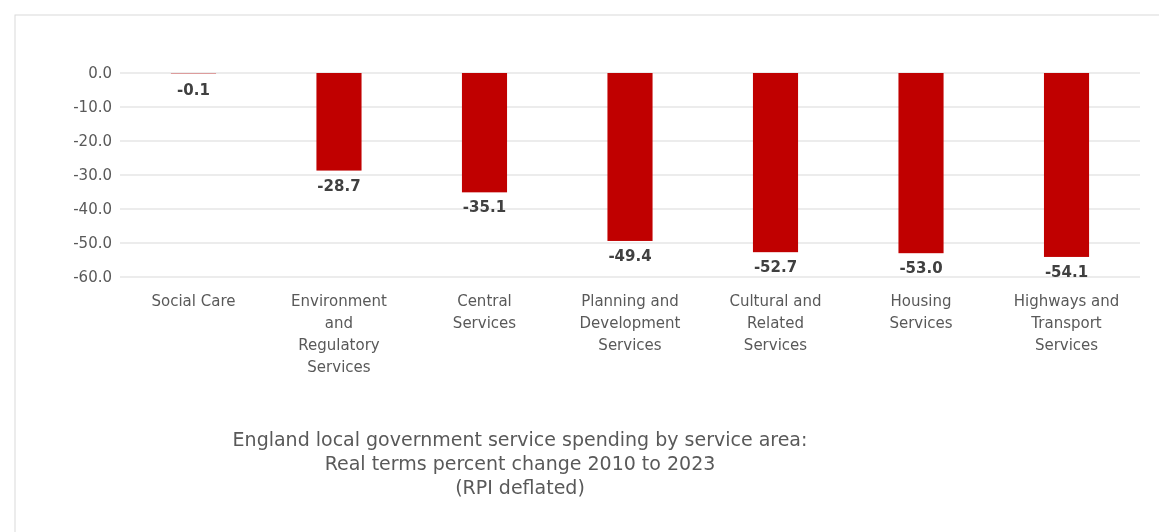  Describe the element at coordinates (92, 107) in the screenshot. I see `y-tick-label: -10.0` at that location.